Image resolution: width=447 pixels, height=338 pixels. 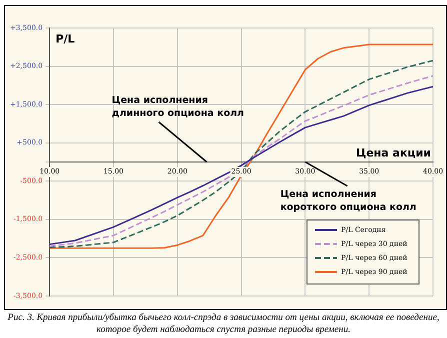 What do you see at coordinates (65, 39) in the screenshot?
I see `y-axis-title: P/L` at bounding box center [65, 39].